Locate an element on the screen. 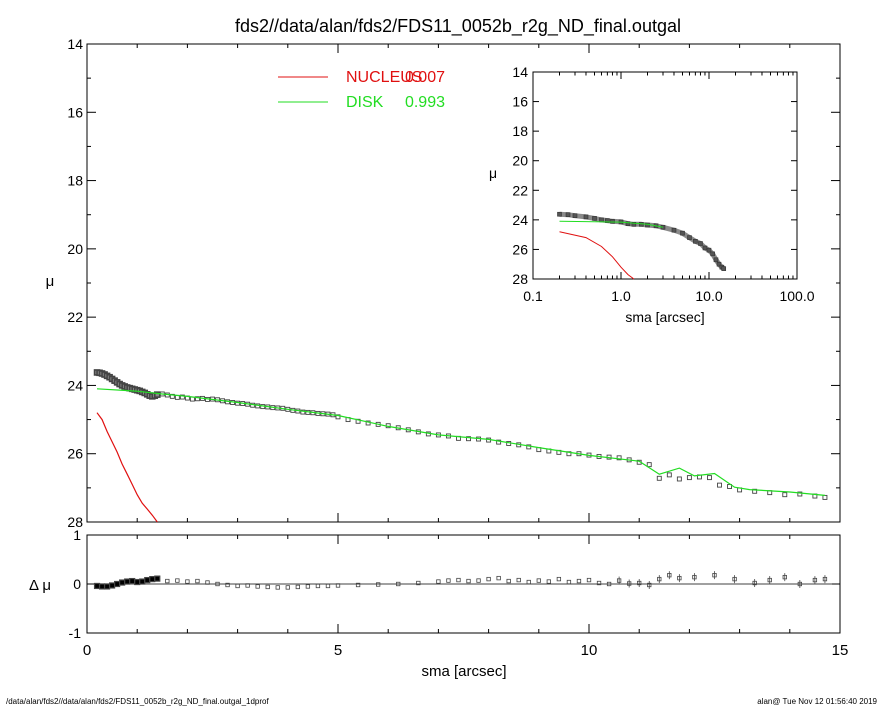  xtick-label: 15 is located at coordinates (840, 650).